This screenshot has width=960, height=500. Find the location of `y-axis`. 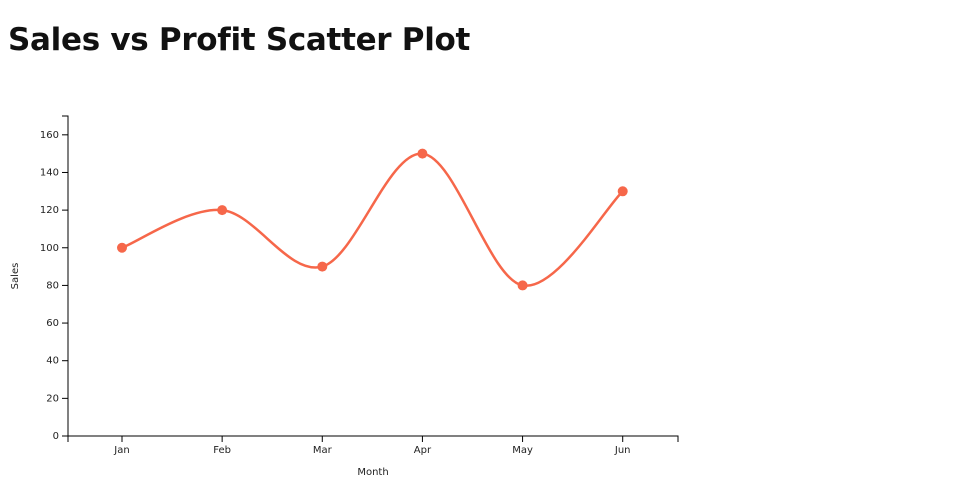

y-axis is located at coordinates (65, 276).